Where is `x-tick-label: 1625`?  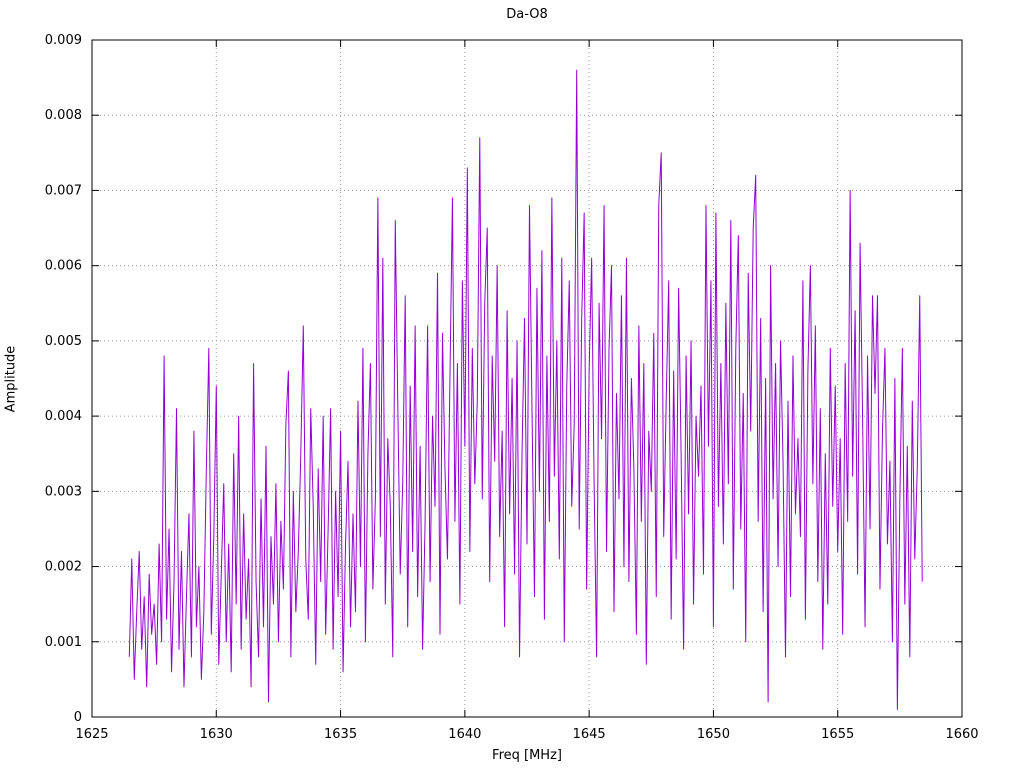 x-tick-label: 1625 is located at coordinates (91, 734).